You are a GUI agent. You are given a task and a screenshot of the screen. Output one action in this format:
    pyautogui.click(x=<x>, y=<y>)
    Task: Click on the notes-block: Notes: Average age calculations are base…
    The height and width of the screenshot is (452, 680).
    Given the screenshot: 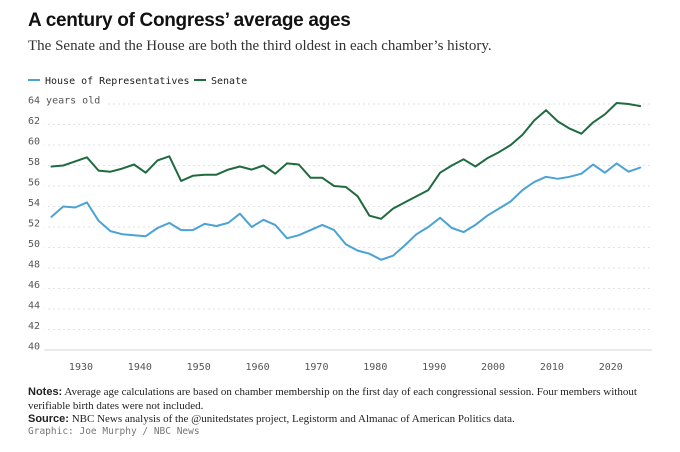 What is the action you would take?
    pyautogui.click(x=343, y=406)
    